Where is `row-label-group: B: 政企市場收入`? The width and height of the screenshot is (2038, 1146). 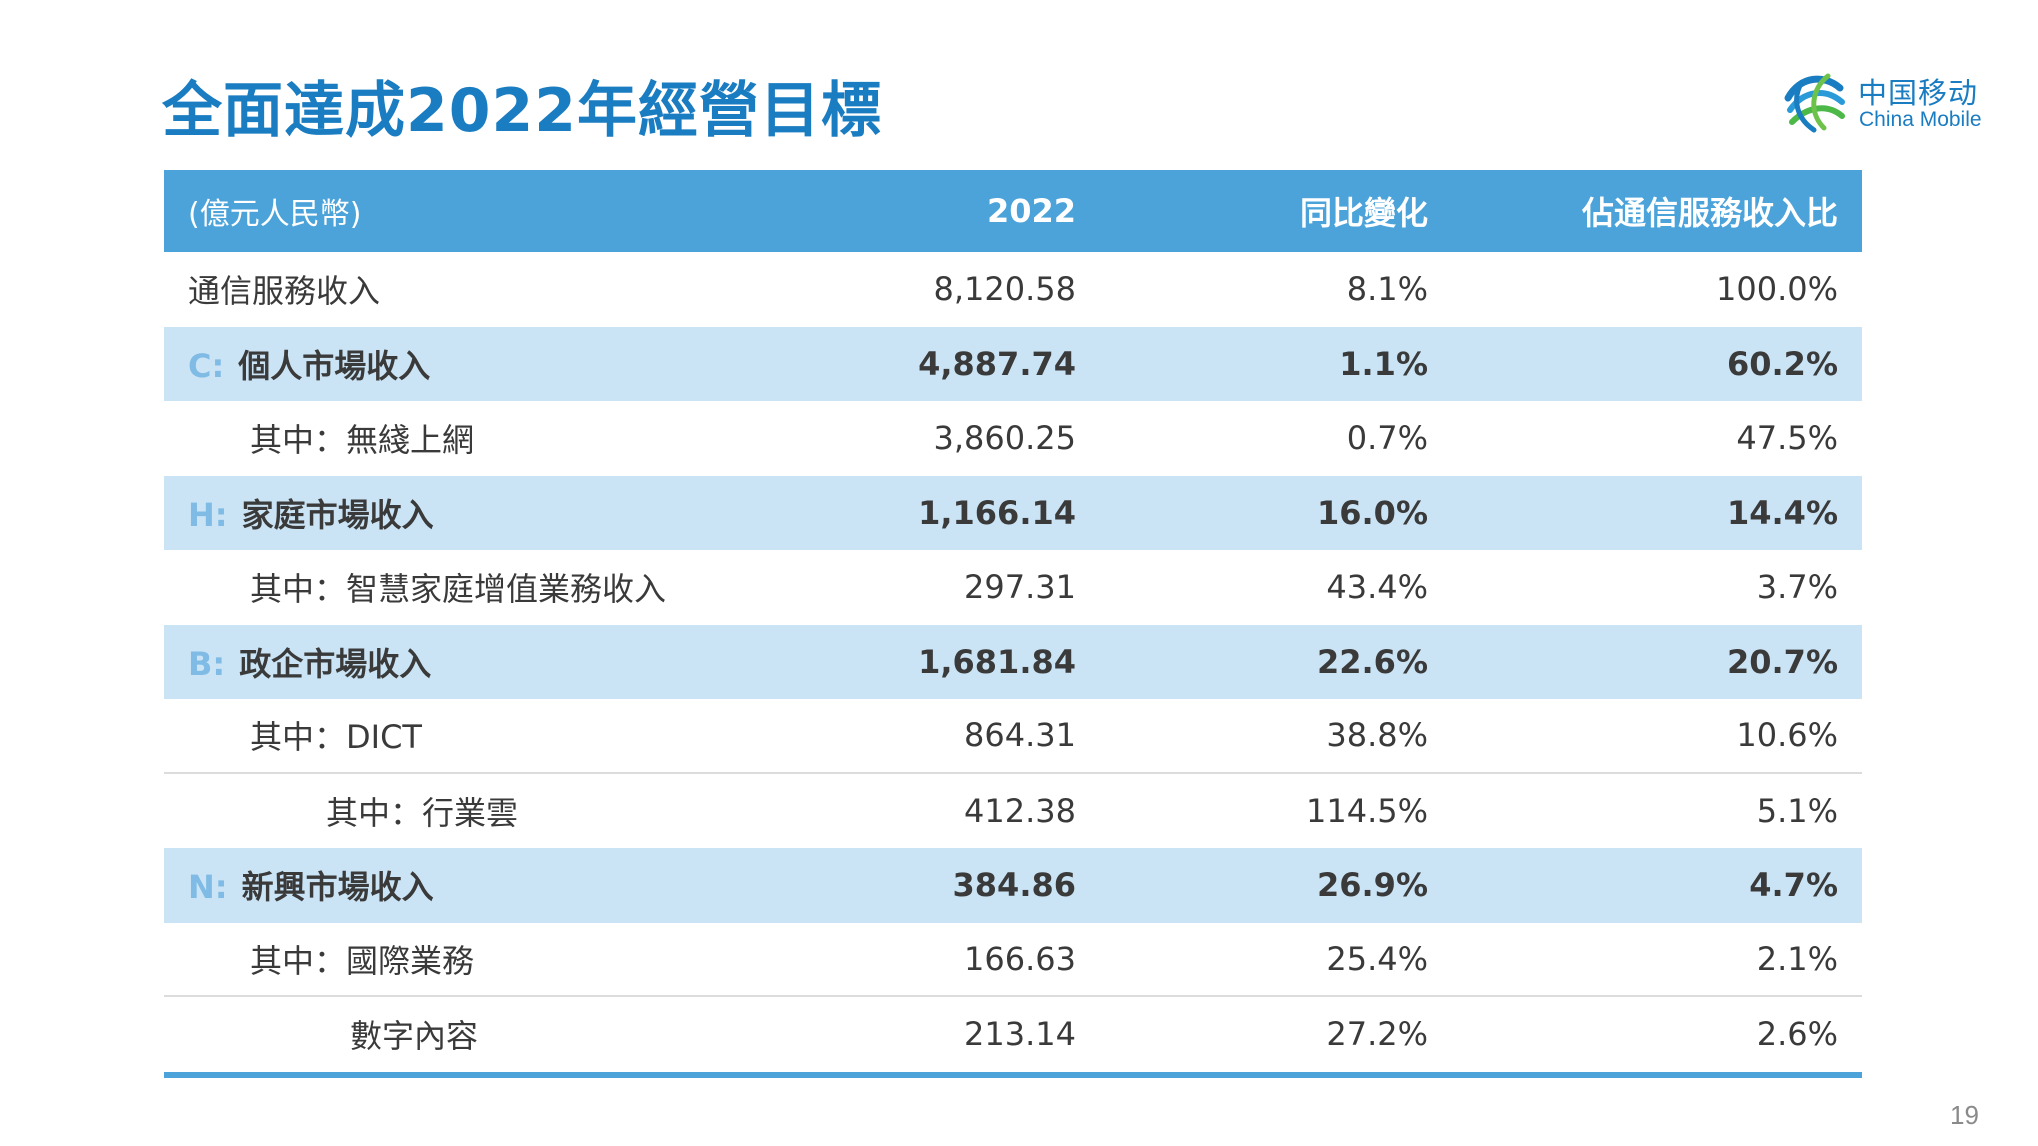
row-label-group: B: 政企市場收入 is located at coordinates (309, 662).